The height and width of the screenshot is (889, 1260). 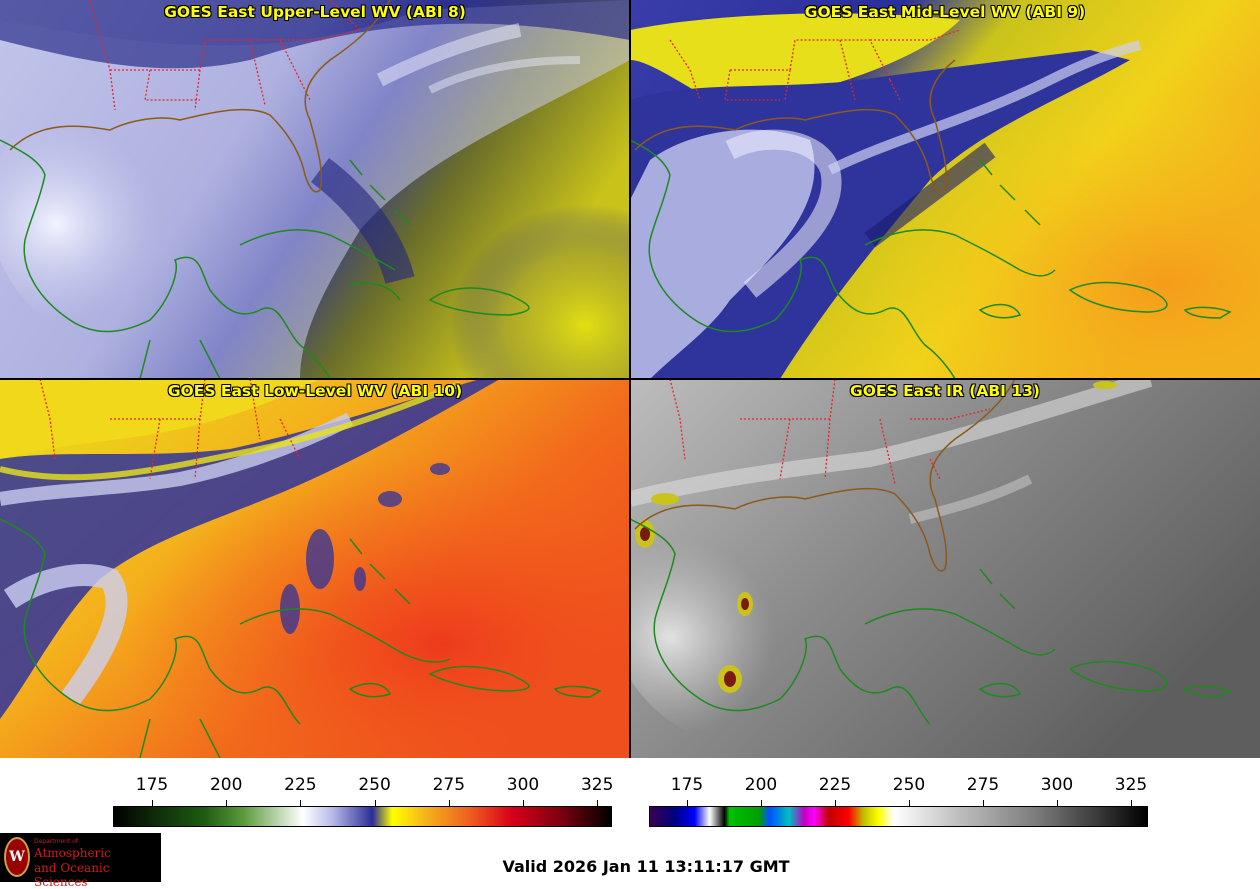 I want to click on ir-colorbar-tick-label: 200, so click(x=761, y=785).